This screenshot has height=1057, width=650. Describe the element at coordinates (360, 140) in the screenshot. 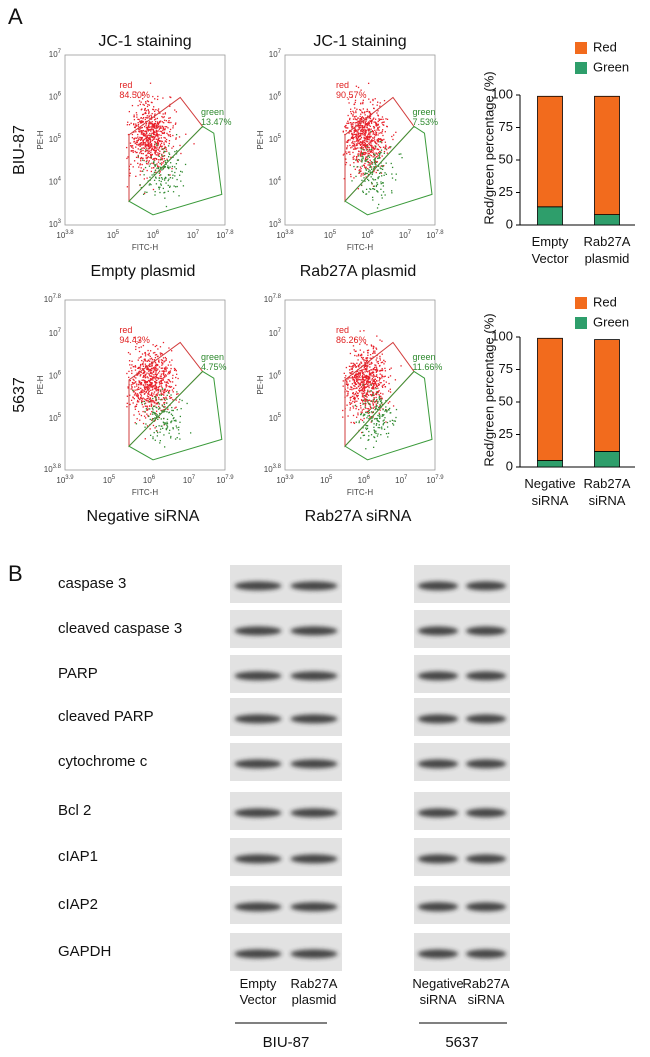

I see `plot-frame` at that location.